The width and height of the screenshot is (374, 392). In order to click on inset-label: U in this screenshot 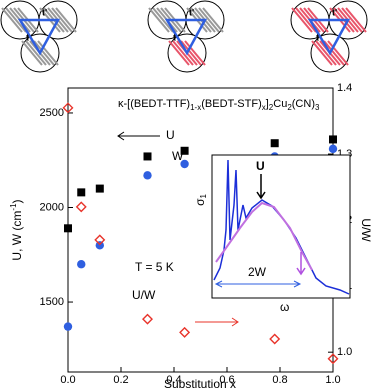, I will do `click(260, 166)`.